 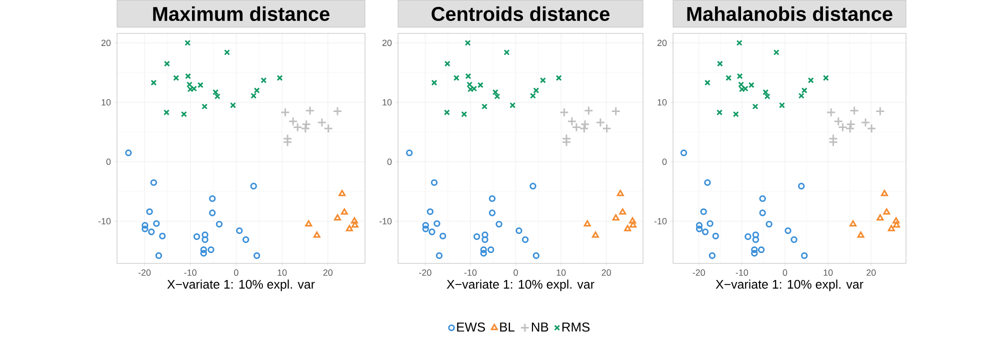 What do you see at coordinates (236, 272) in the screenshot?
I see `x-tick-label: 0` at bounding box center [236, 272].